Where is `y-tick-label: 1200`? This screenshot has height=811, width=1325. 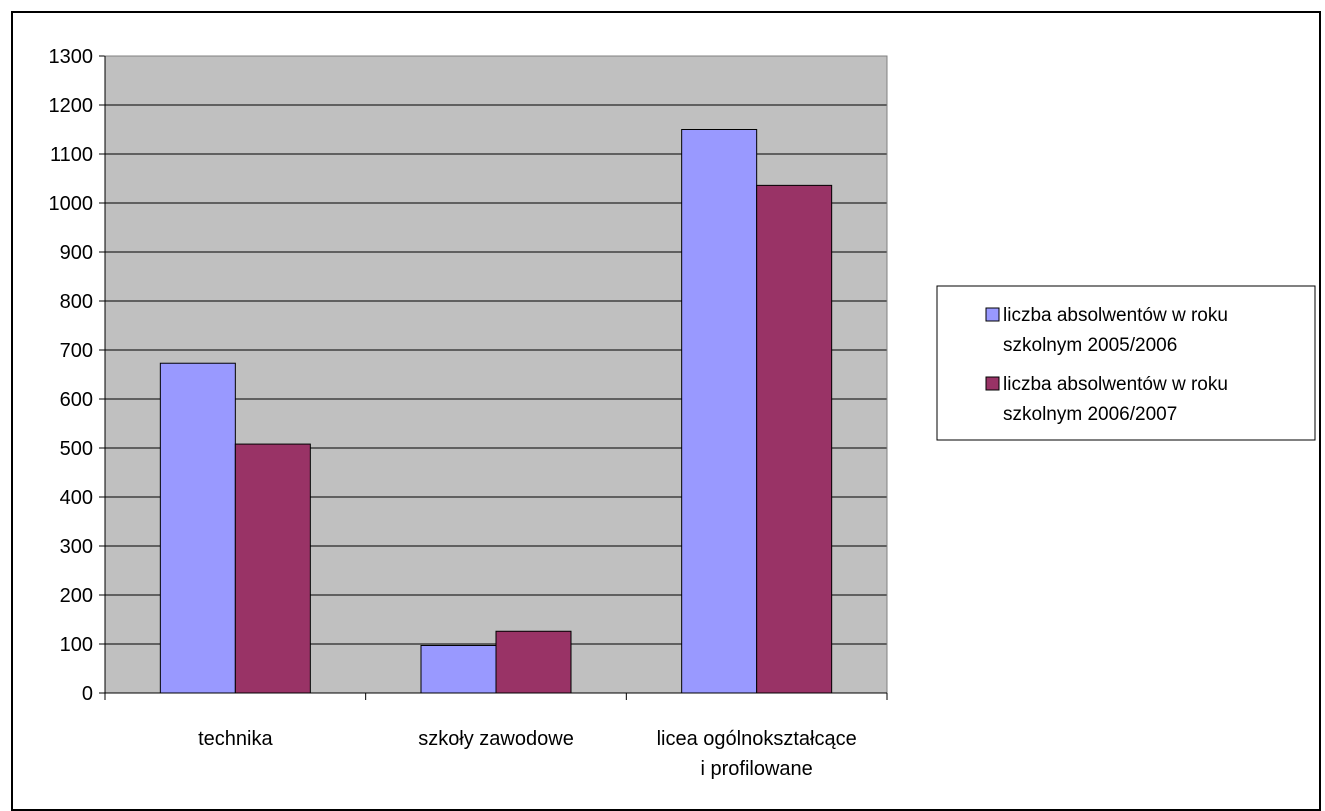 y-tick-label: 1200 is located at coordinates (71, 106).